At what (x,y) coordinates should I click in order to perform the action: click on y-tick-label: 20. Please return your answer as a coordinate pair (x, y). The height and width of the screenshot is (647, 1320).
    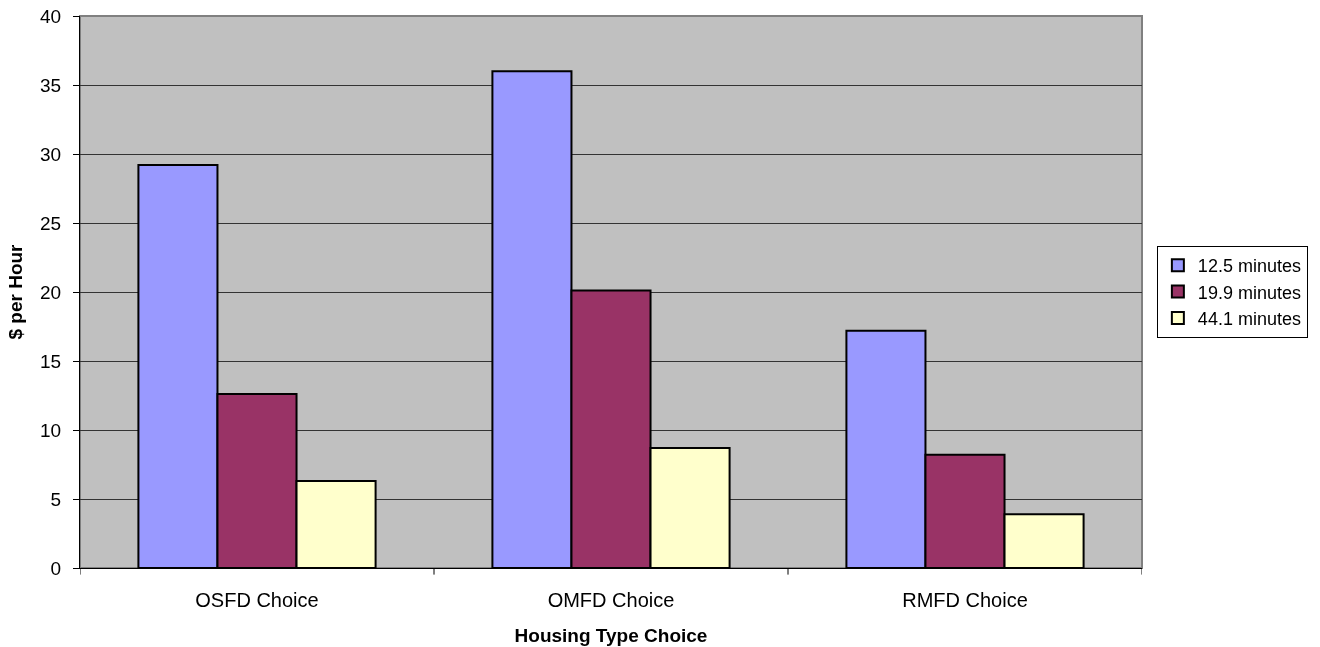
    Looking at the image, I should click on (51, 292).